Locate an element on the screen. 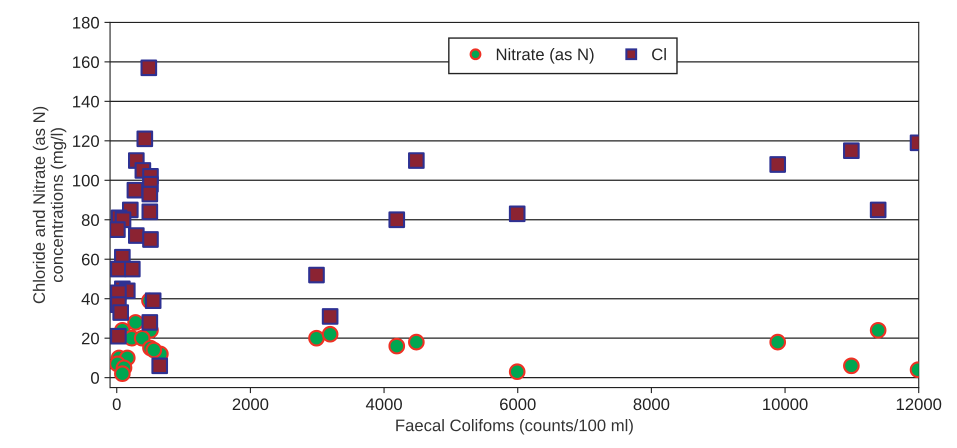  y-axis-title: Chloride and Nitrate (as N) concentrations (mg/l) is located at coordinates (49, 205).